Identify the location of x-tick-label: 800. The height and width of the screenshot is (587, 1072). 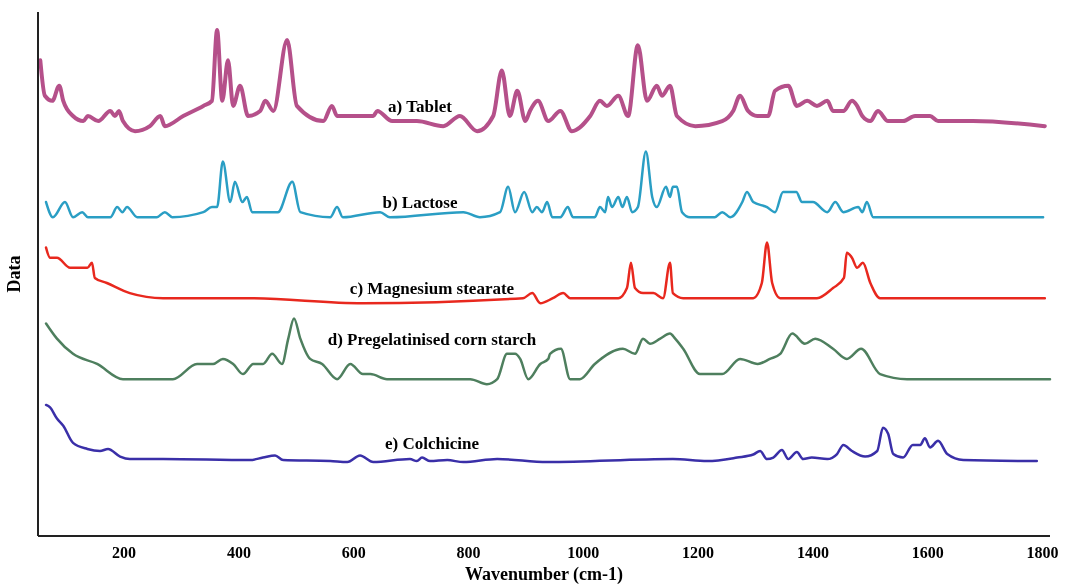
(468, 552).